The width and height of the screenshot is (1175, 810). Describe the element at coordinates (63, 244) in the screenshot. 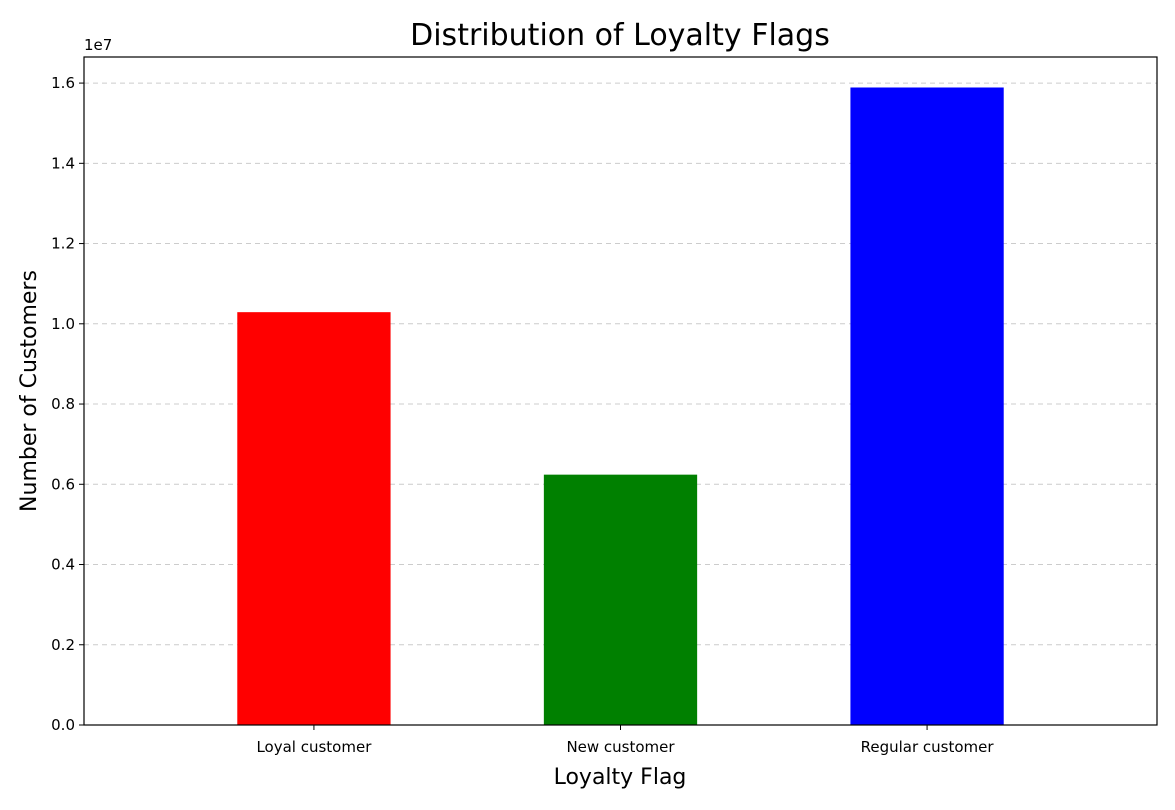

I see `y-tick-label: 1.2` at that location.